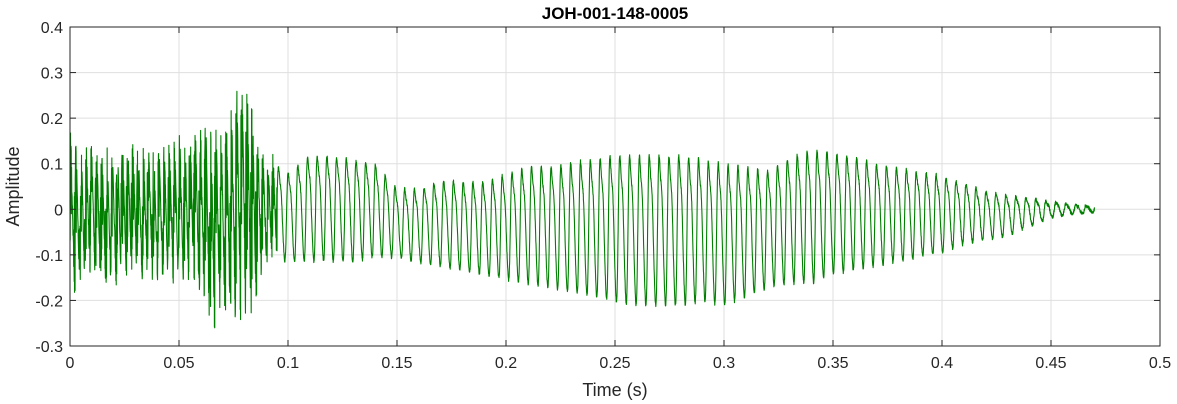 The width and height of the screenshot is (1177, 404). What do you see at coordinates (942, 363) in the screenshot?
I see `x-tick-label: 0.4` at bounding box center [942, 363].